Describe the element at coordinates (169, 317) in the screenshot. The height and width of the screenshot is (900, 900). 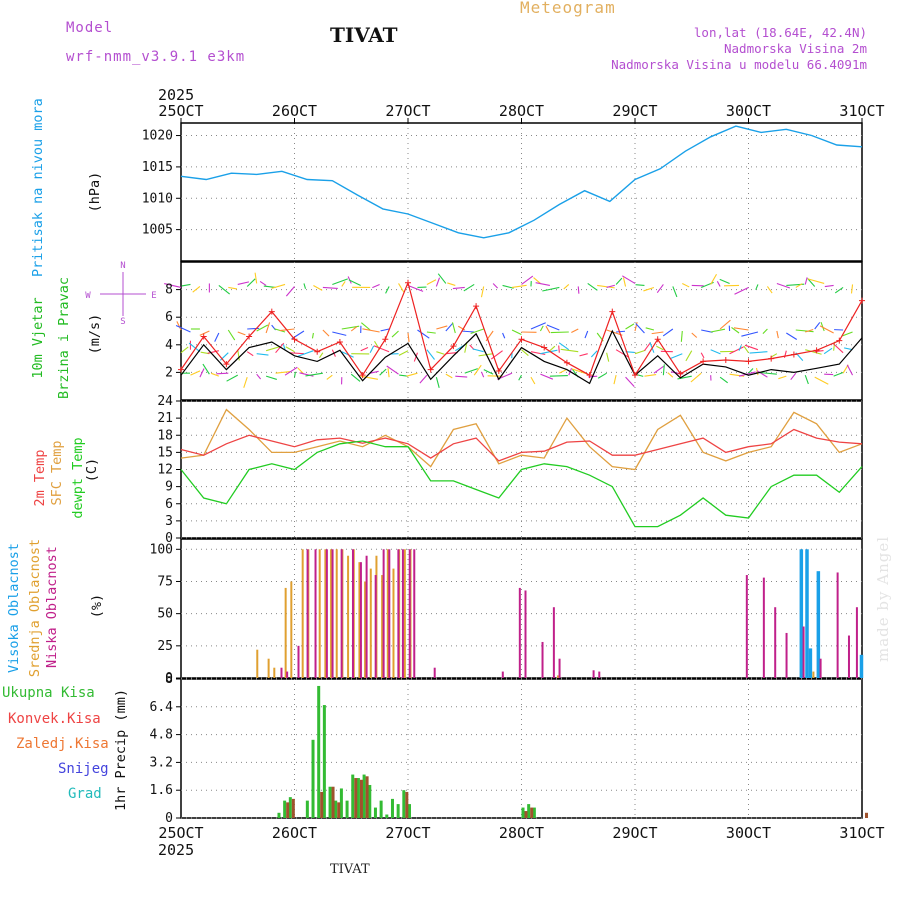
I see `y-tick-label: 6` at that location.